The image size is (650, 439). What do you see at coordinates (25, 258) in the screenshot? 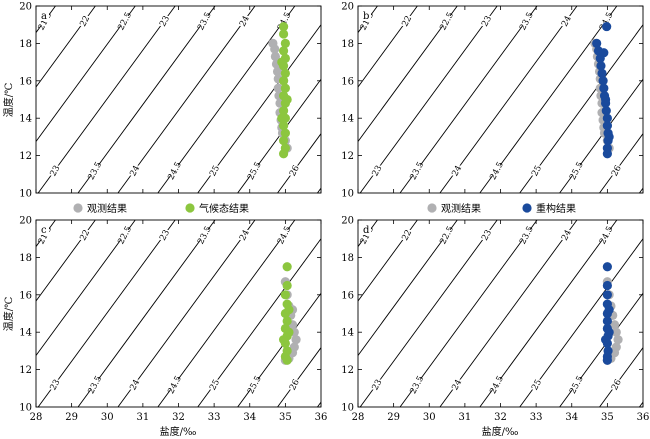
I see `y-tick-label: 18` at bounding box center [25, 258].